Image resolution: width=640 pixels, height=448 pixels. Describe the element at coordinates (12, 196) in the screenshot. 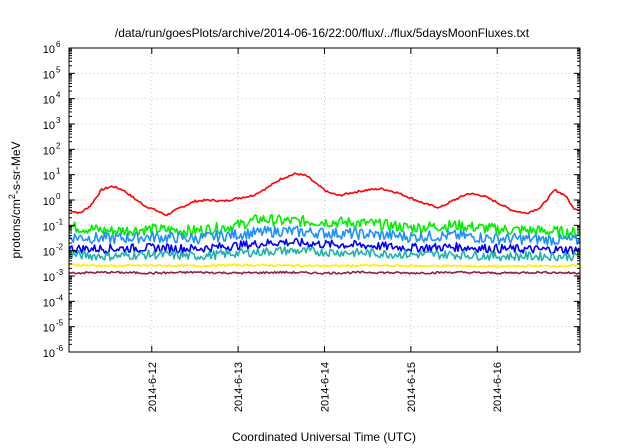

I see `y-axis-label-sup: 2` at that location.